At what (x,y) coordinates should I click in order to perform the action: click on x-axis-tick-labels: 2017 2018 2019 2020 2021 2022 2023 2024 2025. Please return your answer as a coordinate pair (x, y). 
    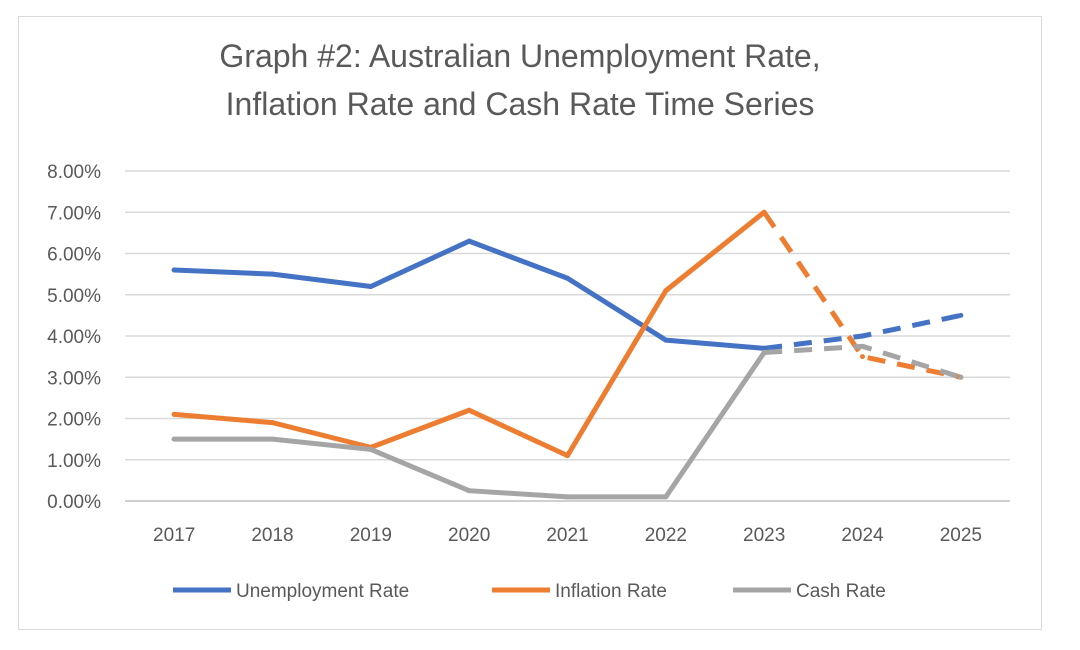
    Looking at the image, I should click on (567, 535).